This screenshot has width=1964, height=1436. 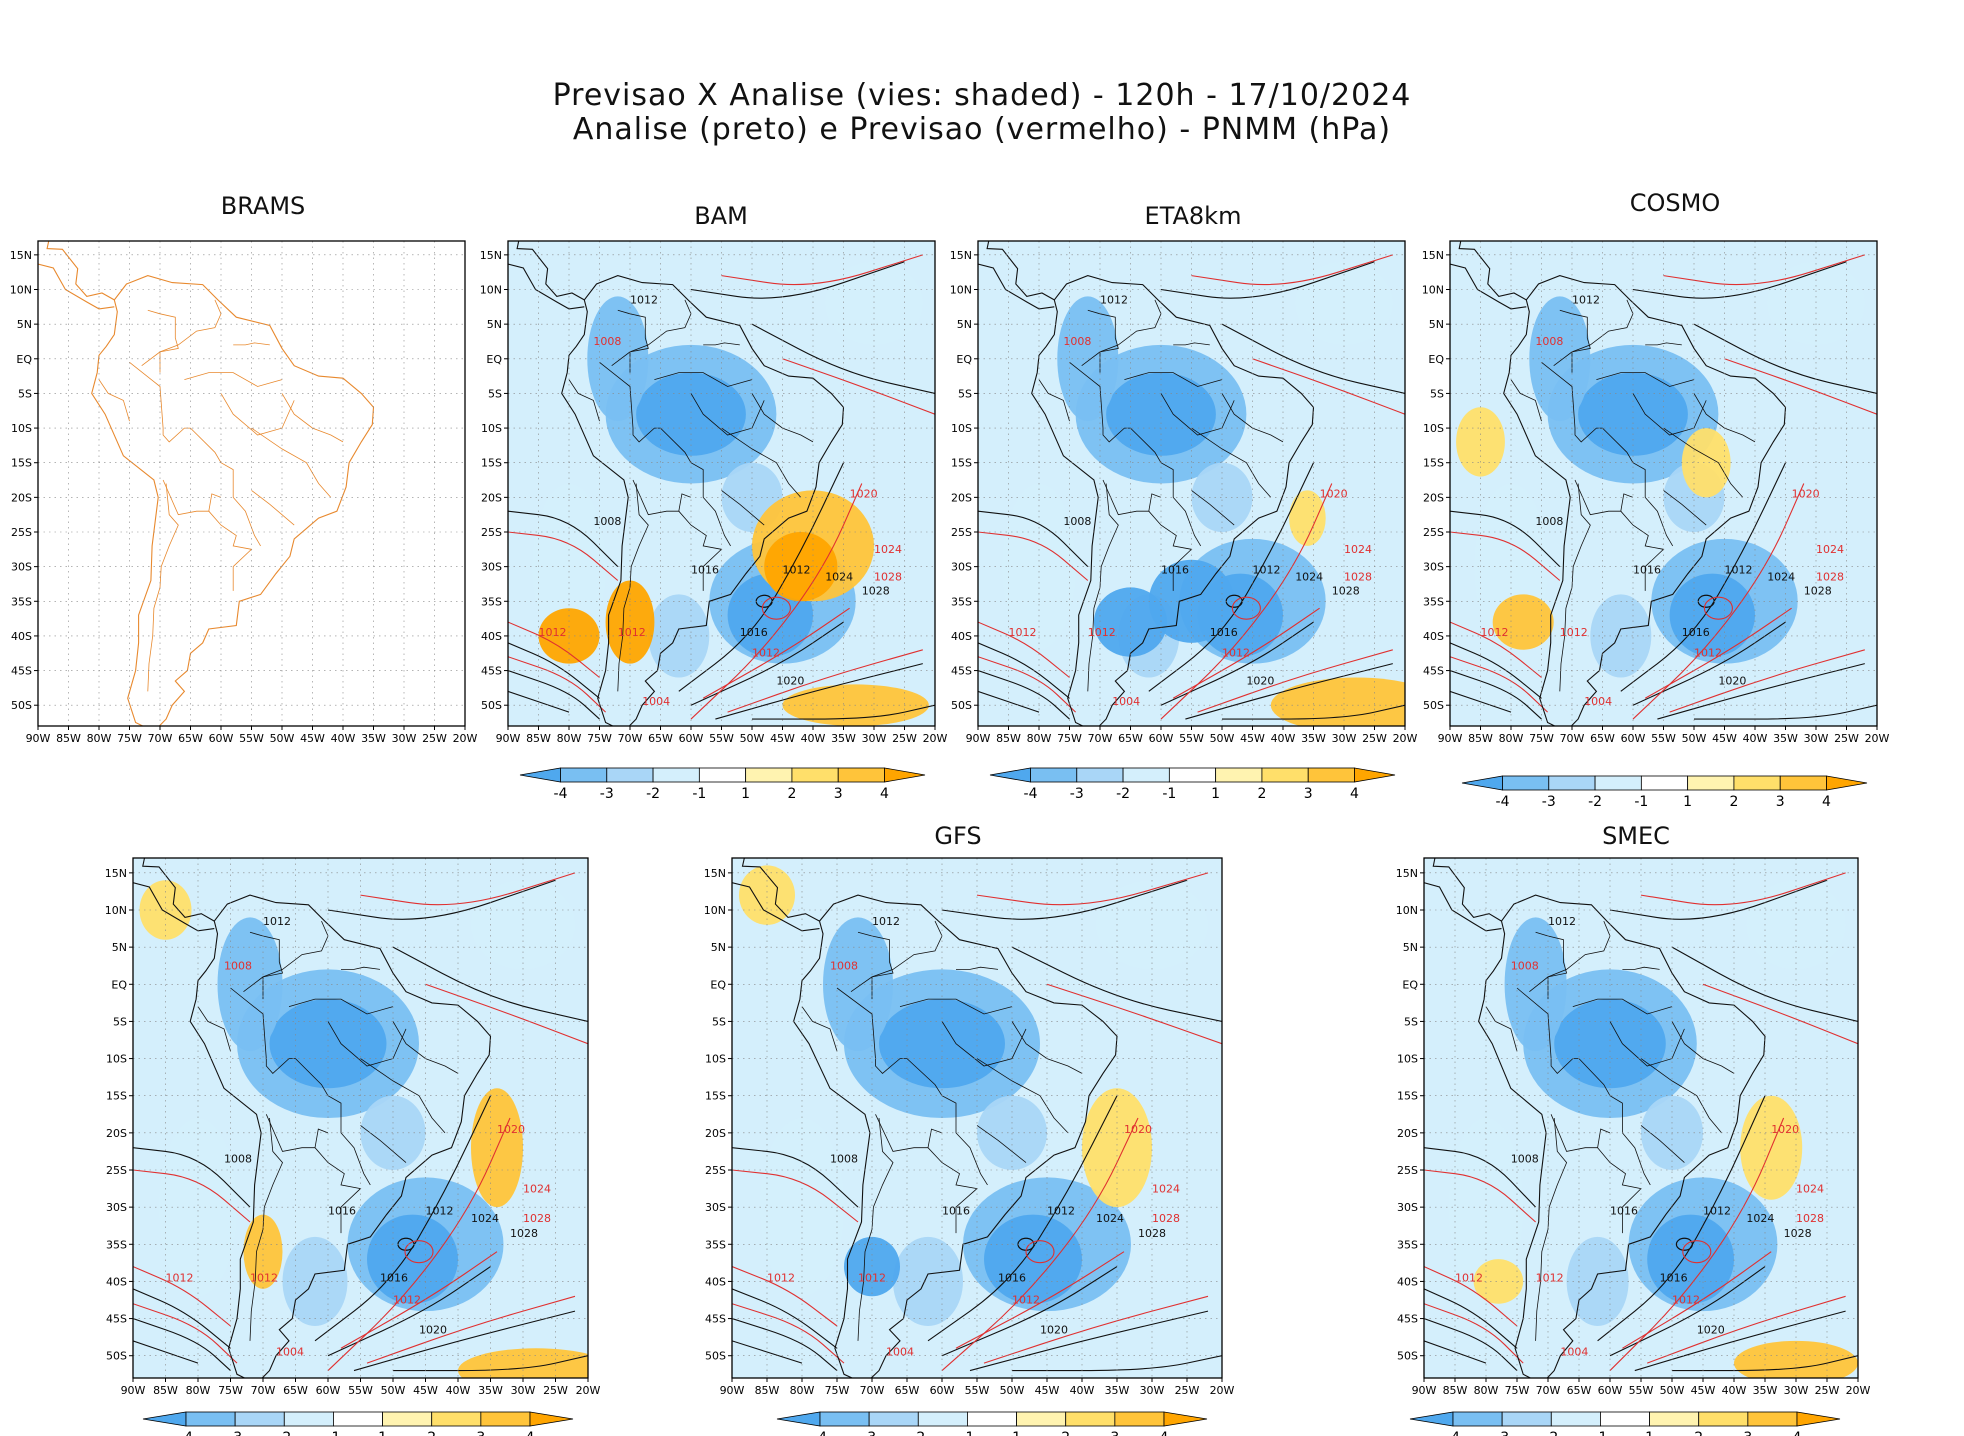 I want to click on lon-tick-label: 20W, so click(x=1877, y=738).